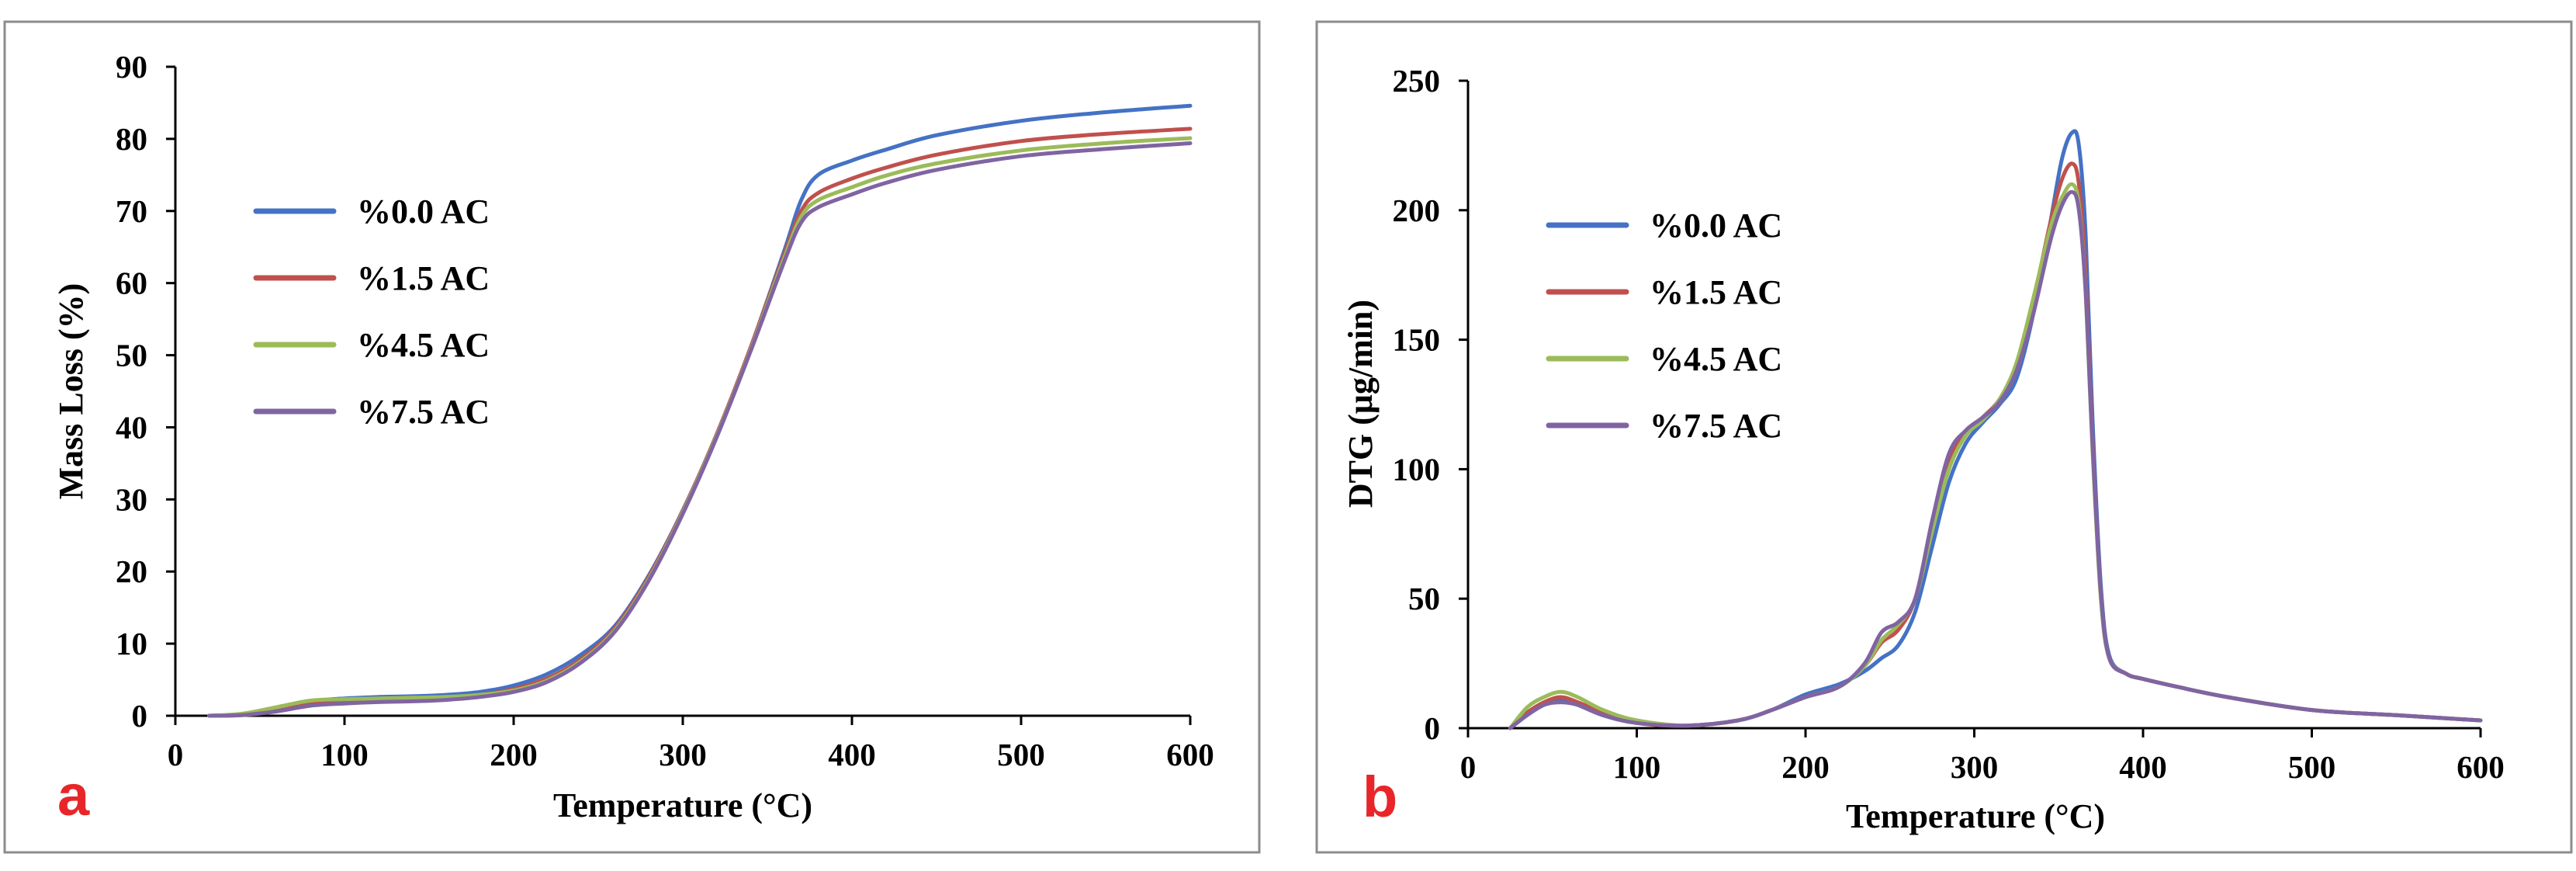  Describe the element at coordinates (1361, 404) in the screenshot. I see `y-axis-title: DTG (μg/min)` at that location.